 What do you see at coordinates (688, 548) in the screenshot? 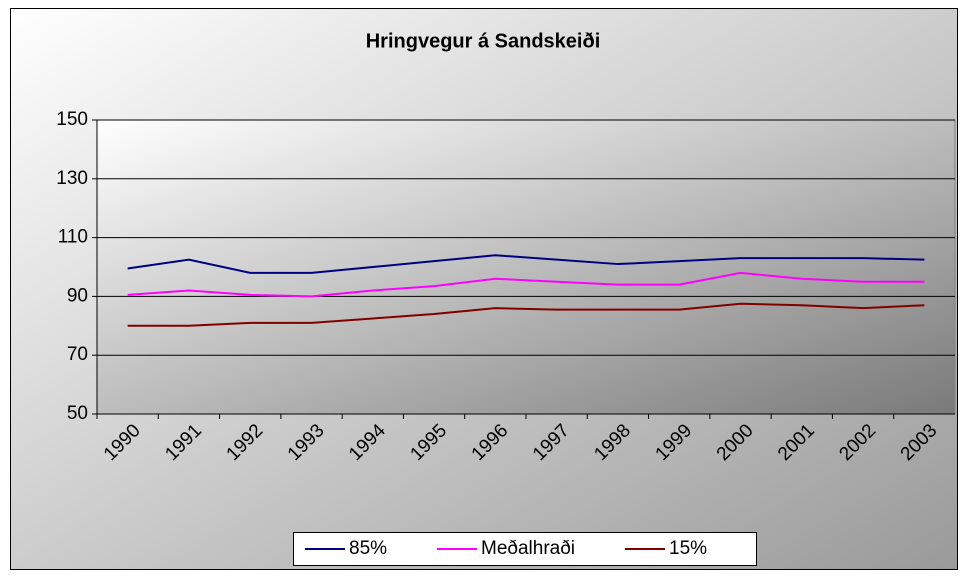
I see `legend-label: 15%` at bounding box center [688, 548].